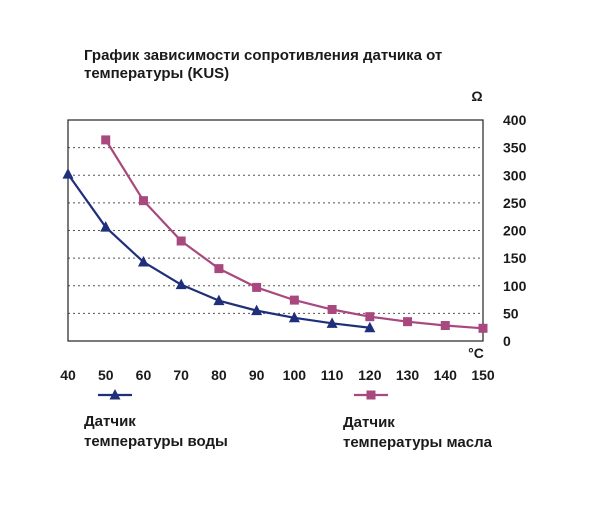 This screenshot has height=505, width=589. Describe the element at coordinates (515, 203) in the screenshot. I see `y-tick-label: 250` at that location.